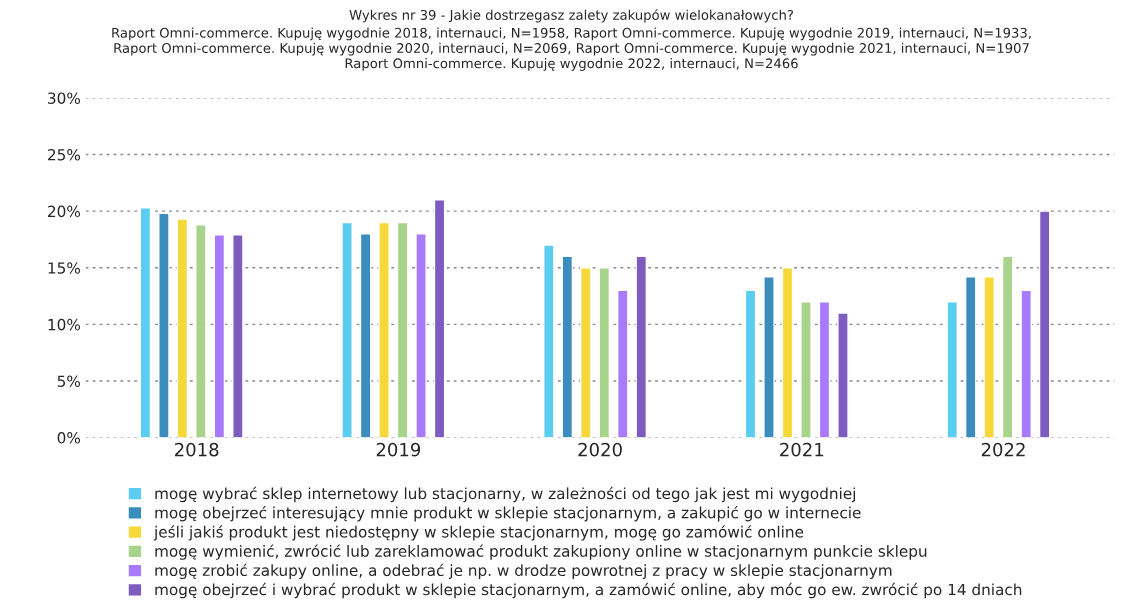  What do you see at coordinates (398, 449) in the screenshot?
I see `x-tick-label: 2019` at bounding box center [398, 449].